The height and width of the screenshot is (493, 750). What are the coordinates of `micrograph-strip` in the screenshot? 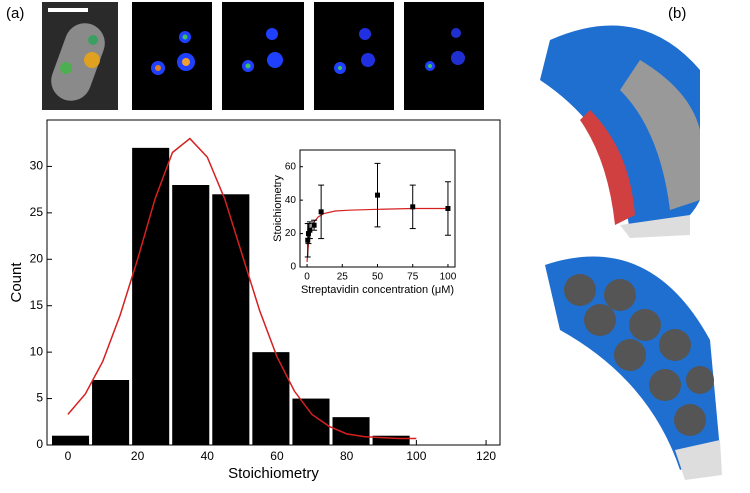 It's located at (263, 56).